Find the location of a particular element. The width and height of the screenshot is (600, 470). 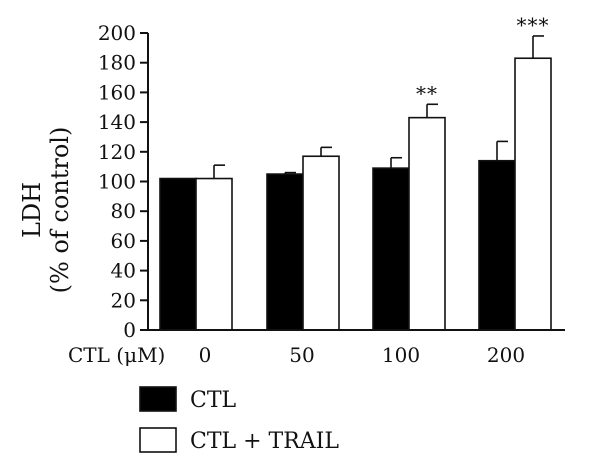

y-axis-label: LDH (% of control) is located at coordinates (46, 210).